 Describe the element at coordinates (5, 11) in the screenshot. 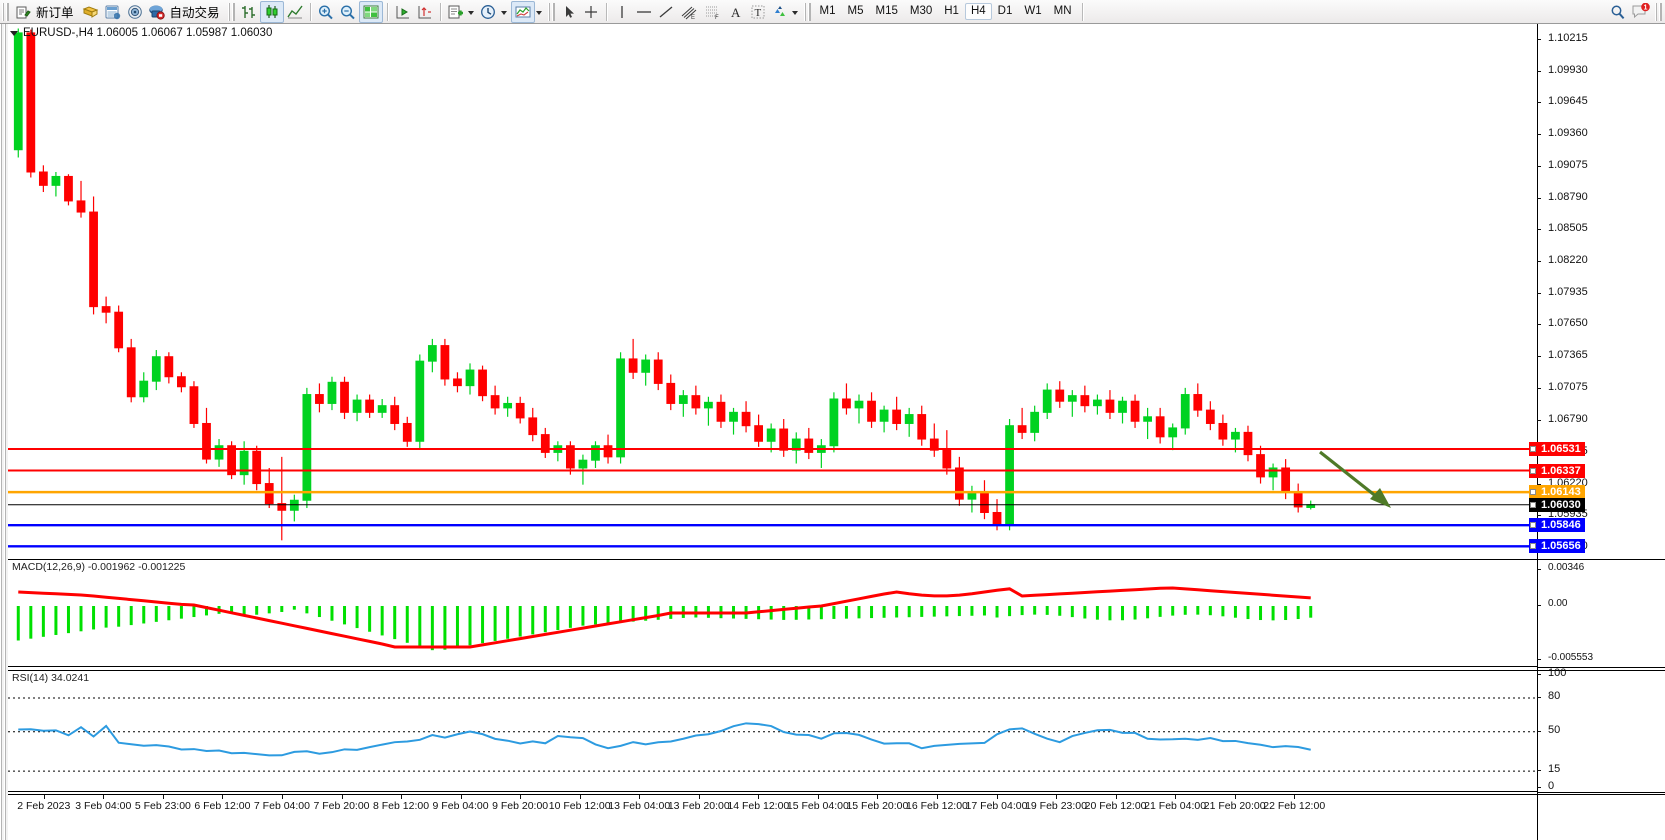

I see `toolbar-grip` at that location.